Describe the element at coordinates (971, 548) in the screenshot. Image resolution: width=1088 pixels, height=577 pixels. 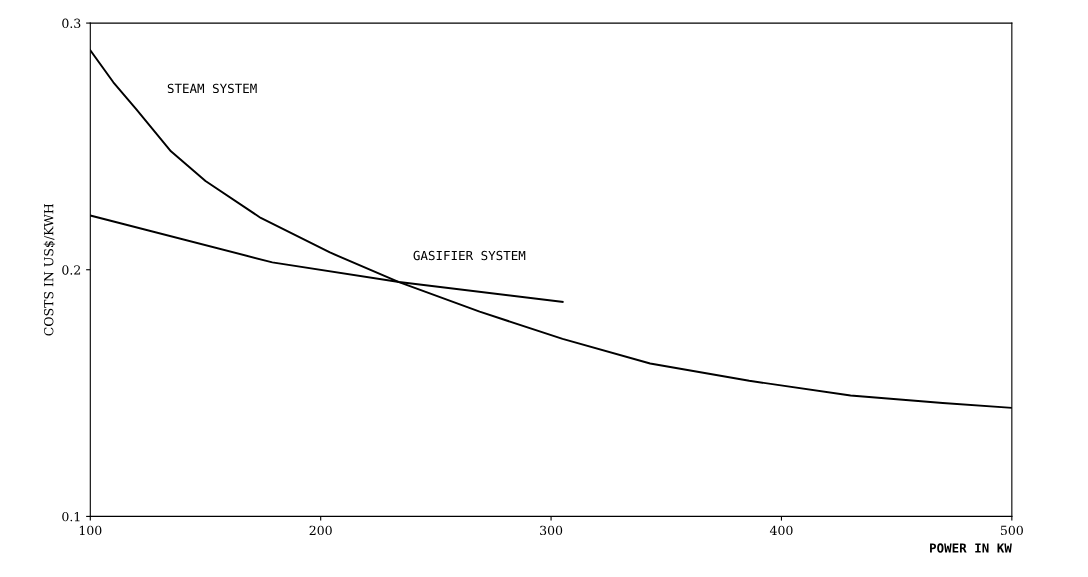
I see `x-axis-title: POWER IN KW` at that location.